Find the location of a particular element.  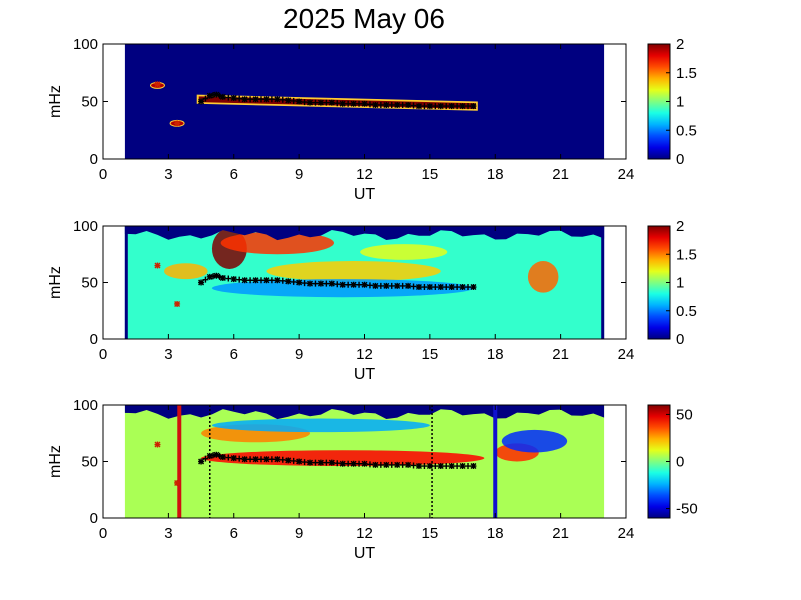

x-axis-label: UT is located at coordinates (365, 194).